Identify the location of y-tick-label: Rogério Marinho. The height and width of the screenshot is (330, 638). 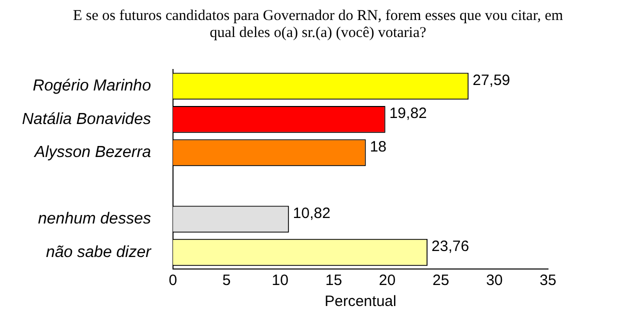
(92, 86).